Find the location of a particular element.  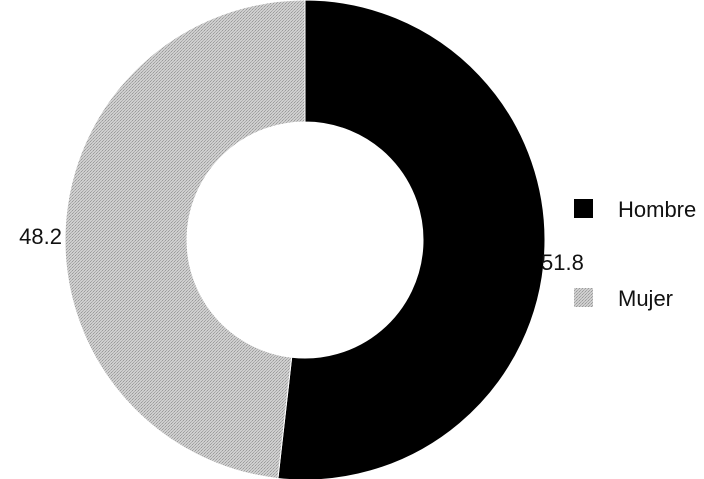

data-label-mujer: 48.2 is located at coordinates (40, 236).